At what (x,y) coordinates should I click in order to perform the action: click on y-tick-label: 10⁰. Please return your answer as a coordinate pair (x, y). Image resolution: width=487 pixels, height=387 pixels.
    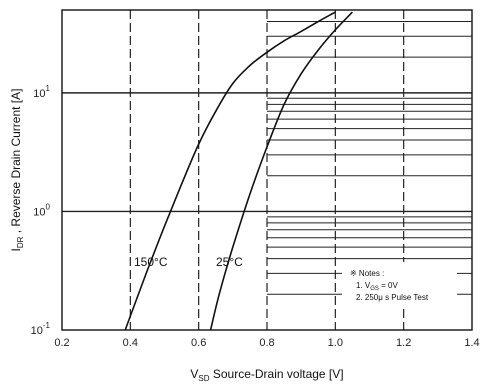
    Looking at the image, I should click on (41, 210).